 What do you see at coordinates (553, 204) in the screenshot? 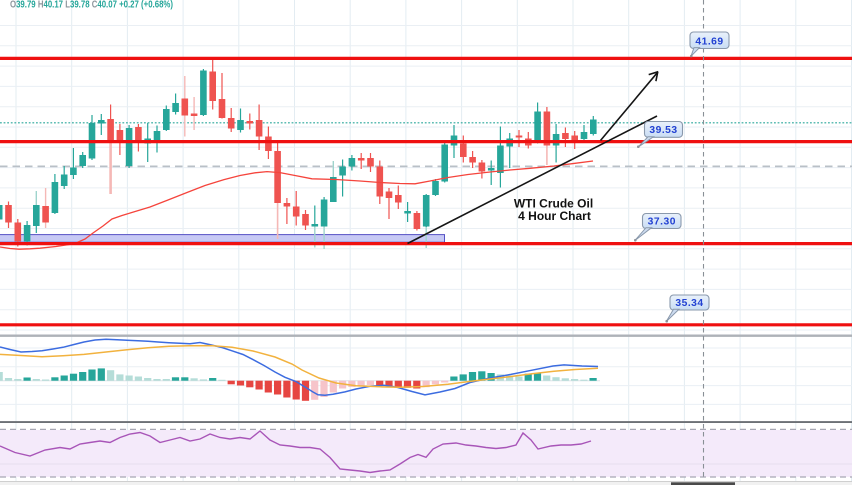
I see `svg-text: WTI Crude Oil` at bounding box center [553, 204].